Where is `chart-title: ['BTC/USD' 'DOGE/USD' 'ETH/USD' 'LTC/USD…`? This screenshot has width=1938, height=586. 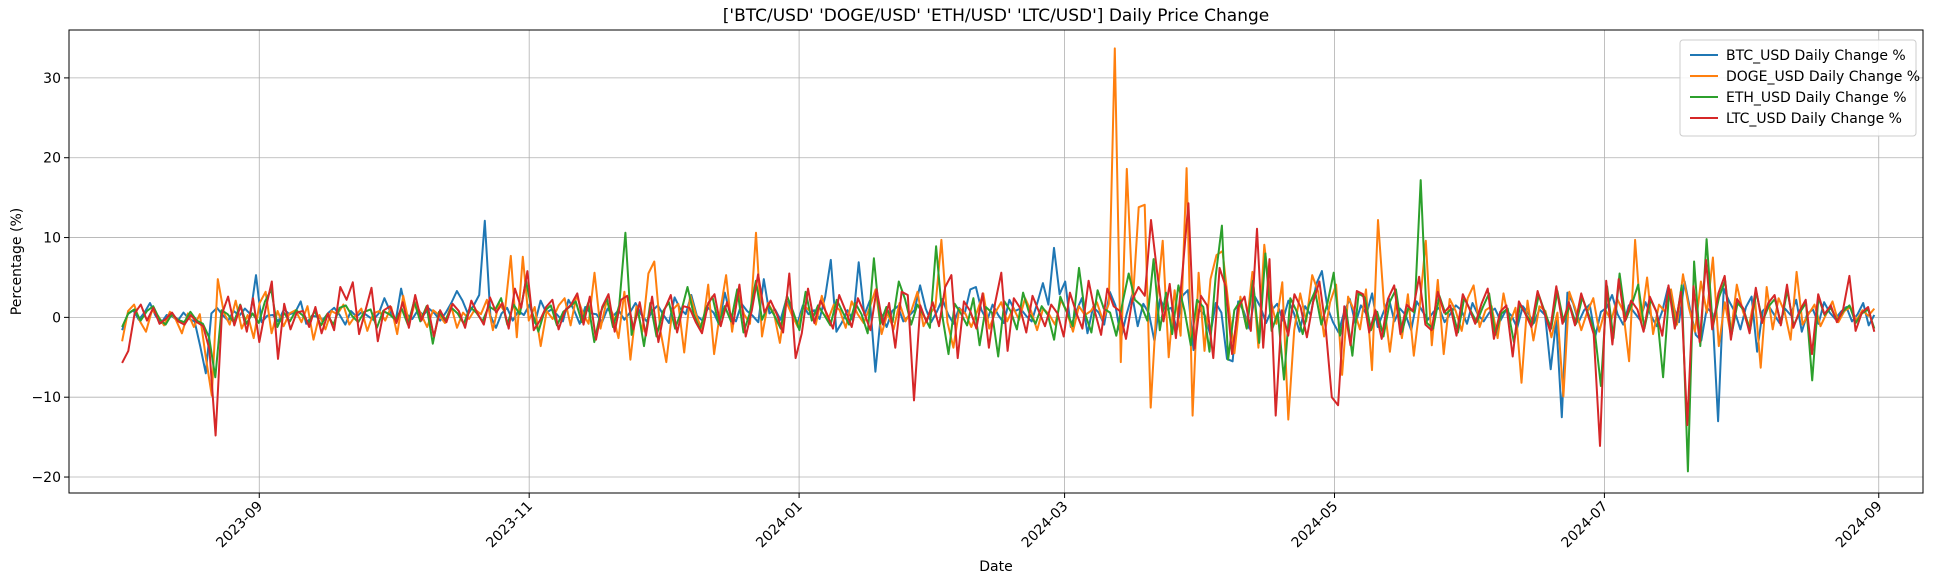 chart-title: ['BTC/USD' 'DOGE/USD' 'ETH/USD' 'LTC/USD… is located at coordinates (996, 16).